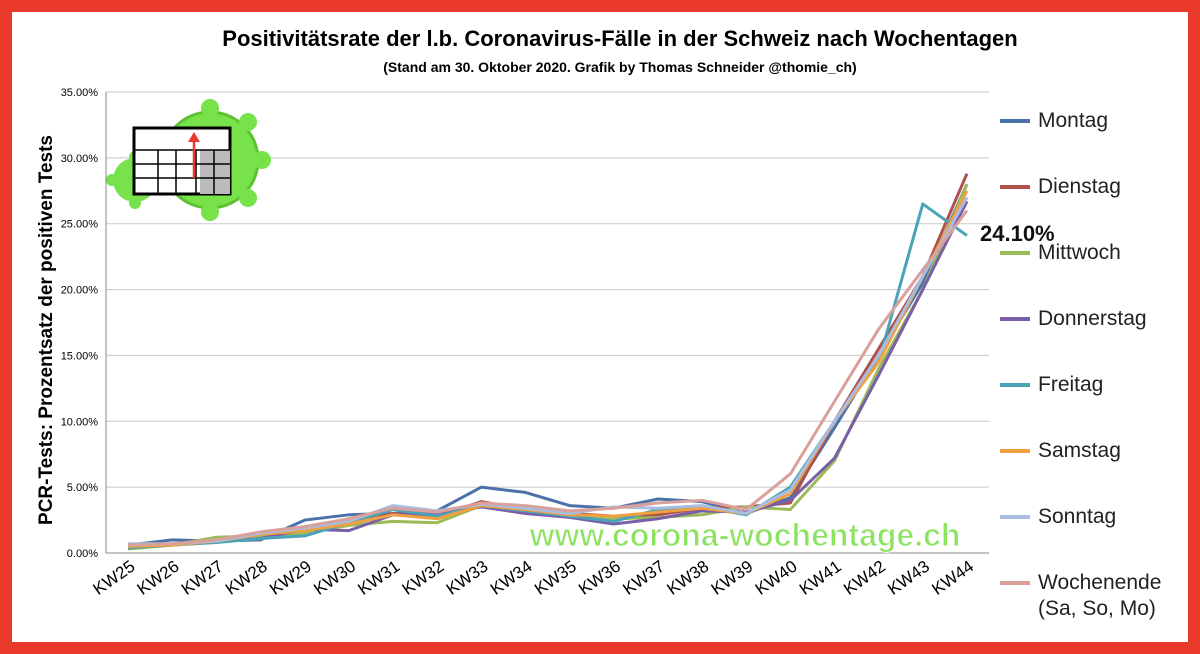  What do you see at coordinates (202, 578) in the screenshot?
I see `x-tick-label: KW27` at bounding box center [202, 578].